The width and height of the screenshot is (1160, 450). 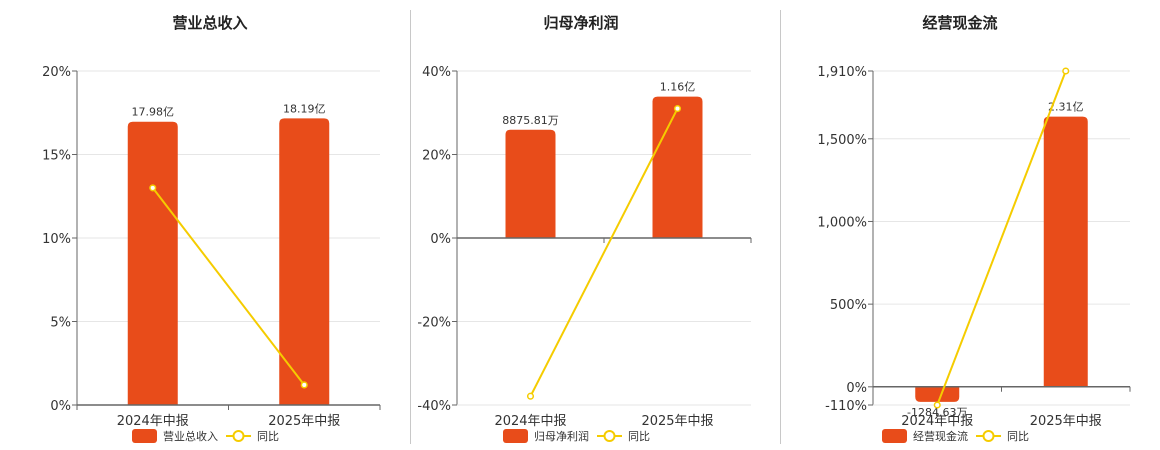 What do you see at coordinates (940, 436) in the screenshot?
I see `legend-bar-label: 经营现金流` at bounding box center [940, 436].